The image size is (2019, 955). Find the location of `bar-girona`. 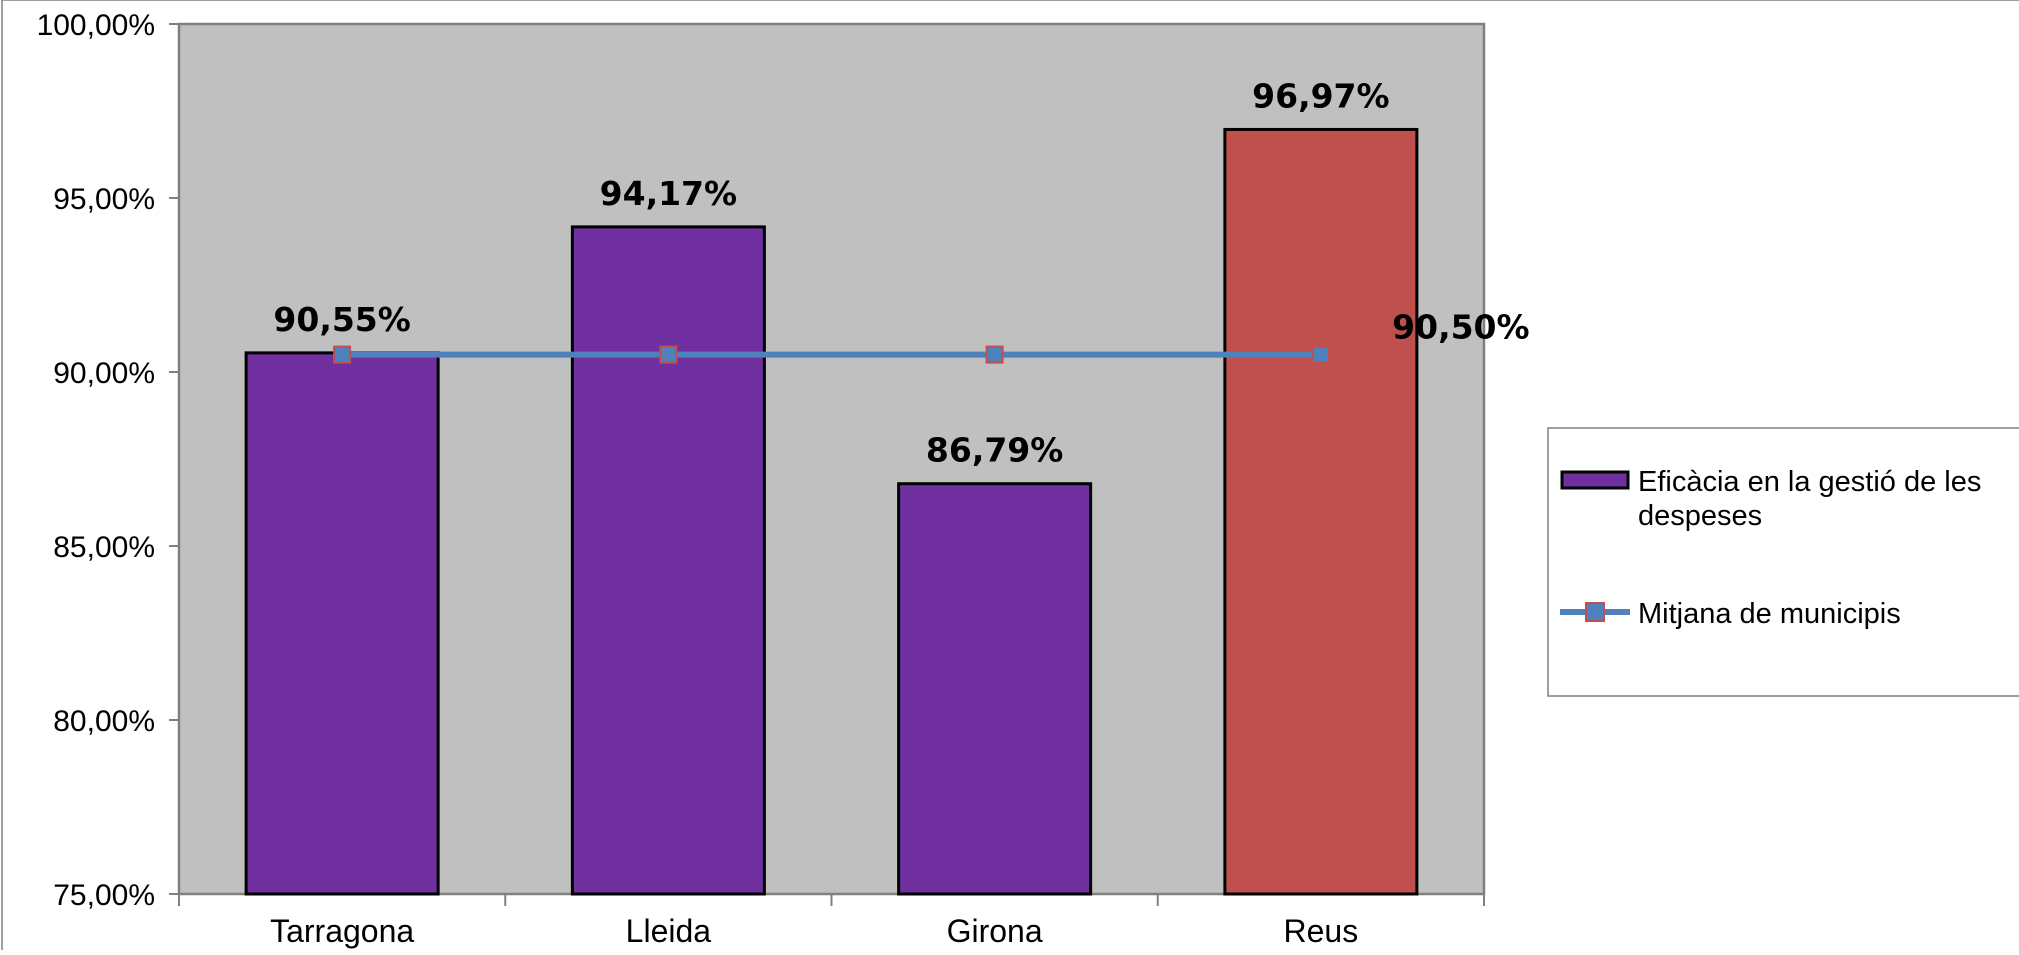

bar-girona is located at coordinates (995, 689).